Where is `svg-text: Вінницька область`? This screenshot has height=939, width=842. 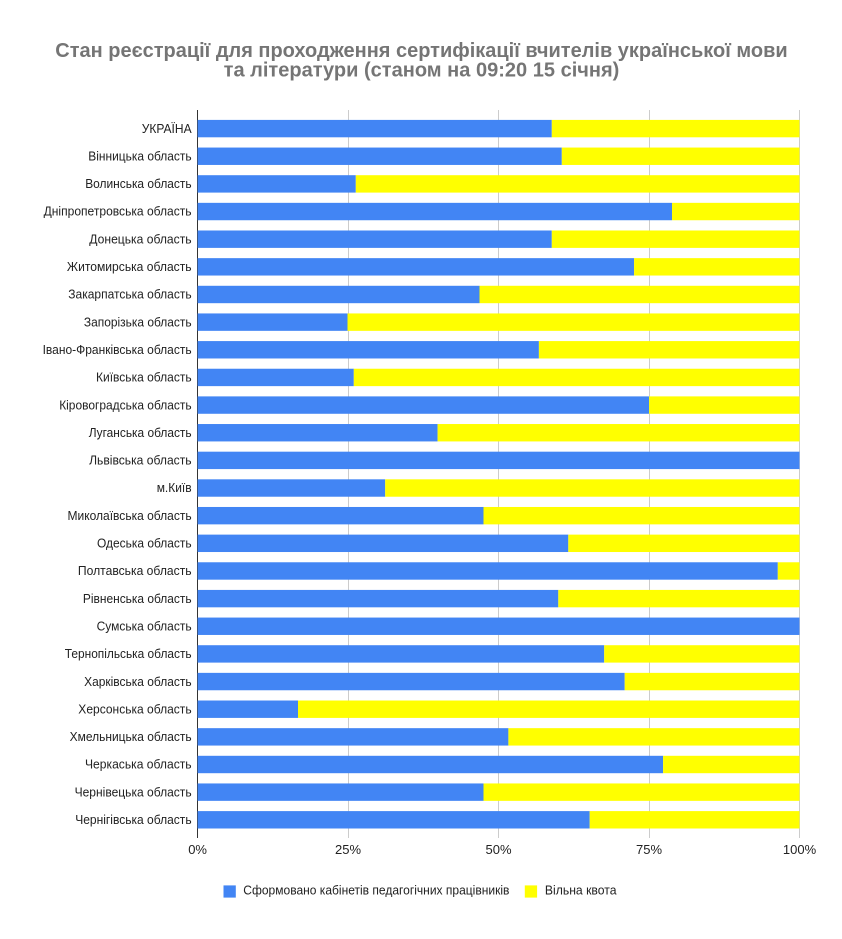 svg-text: Вінницька область is located at coordinates (139, 155).